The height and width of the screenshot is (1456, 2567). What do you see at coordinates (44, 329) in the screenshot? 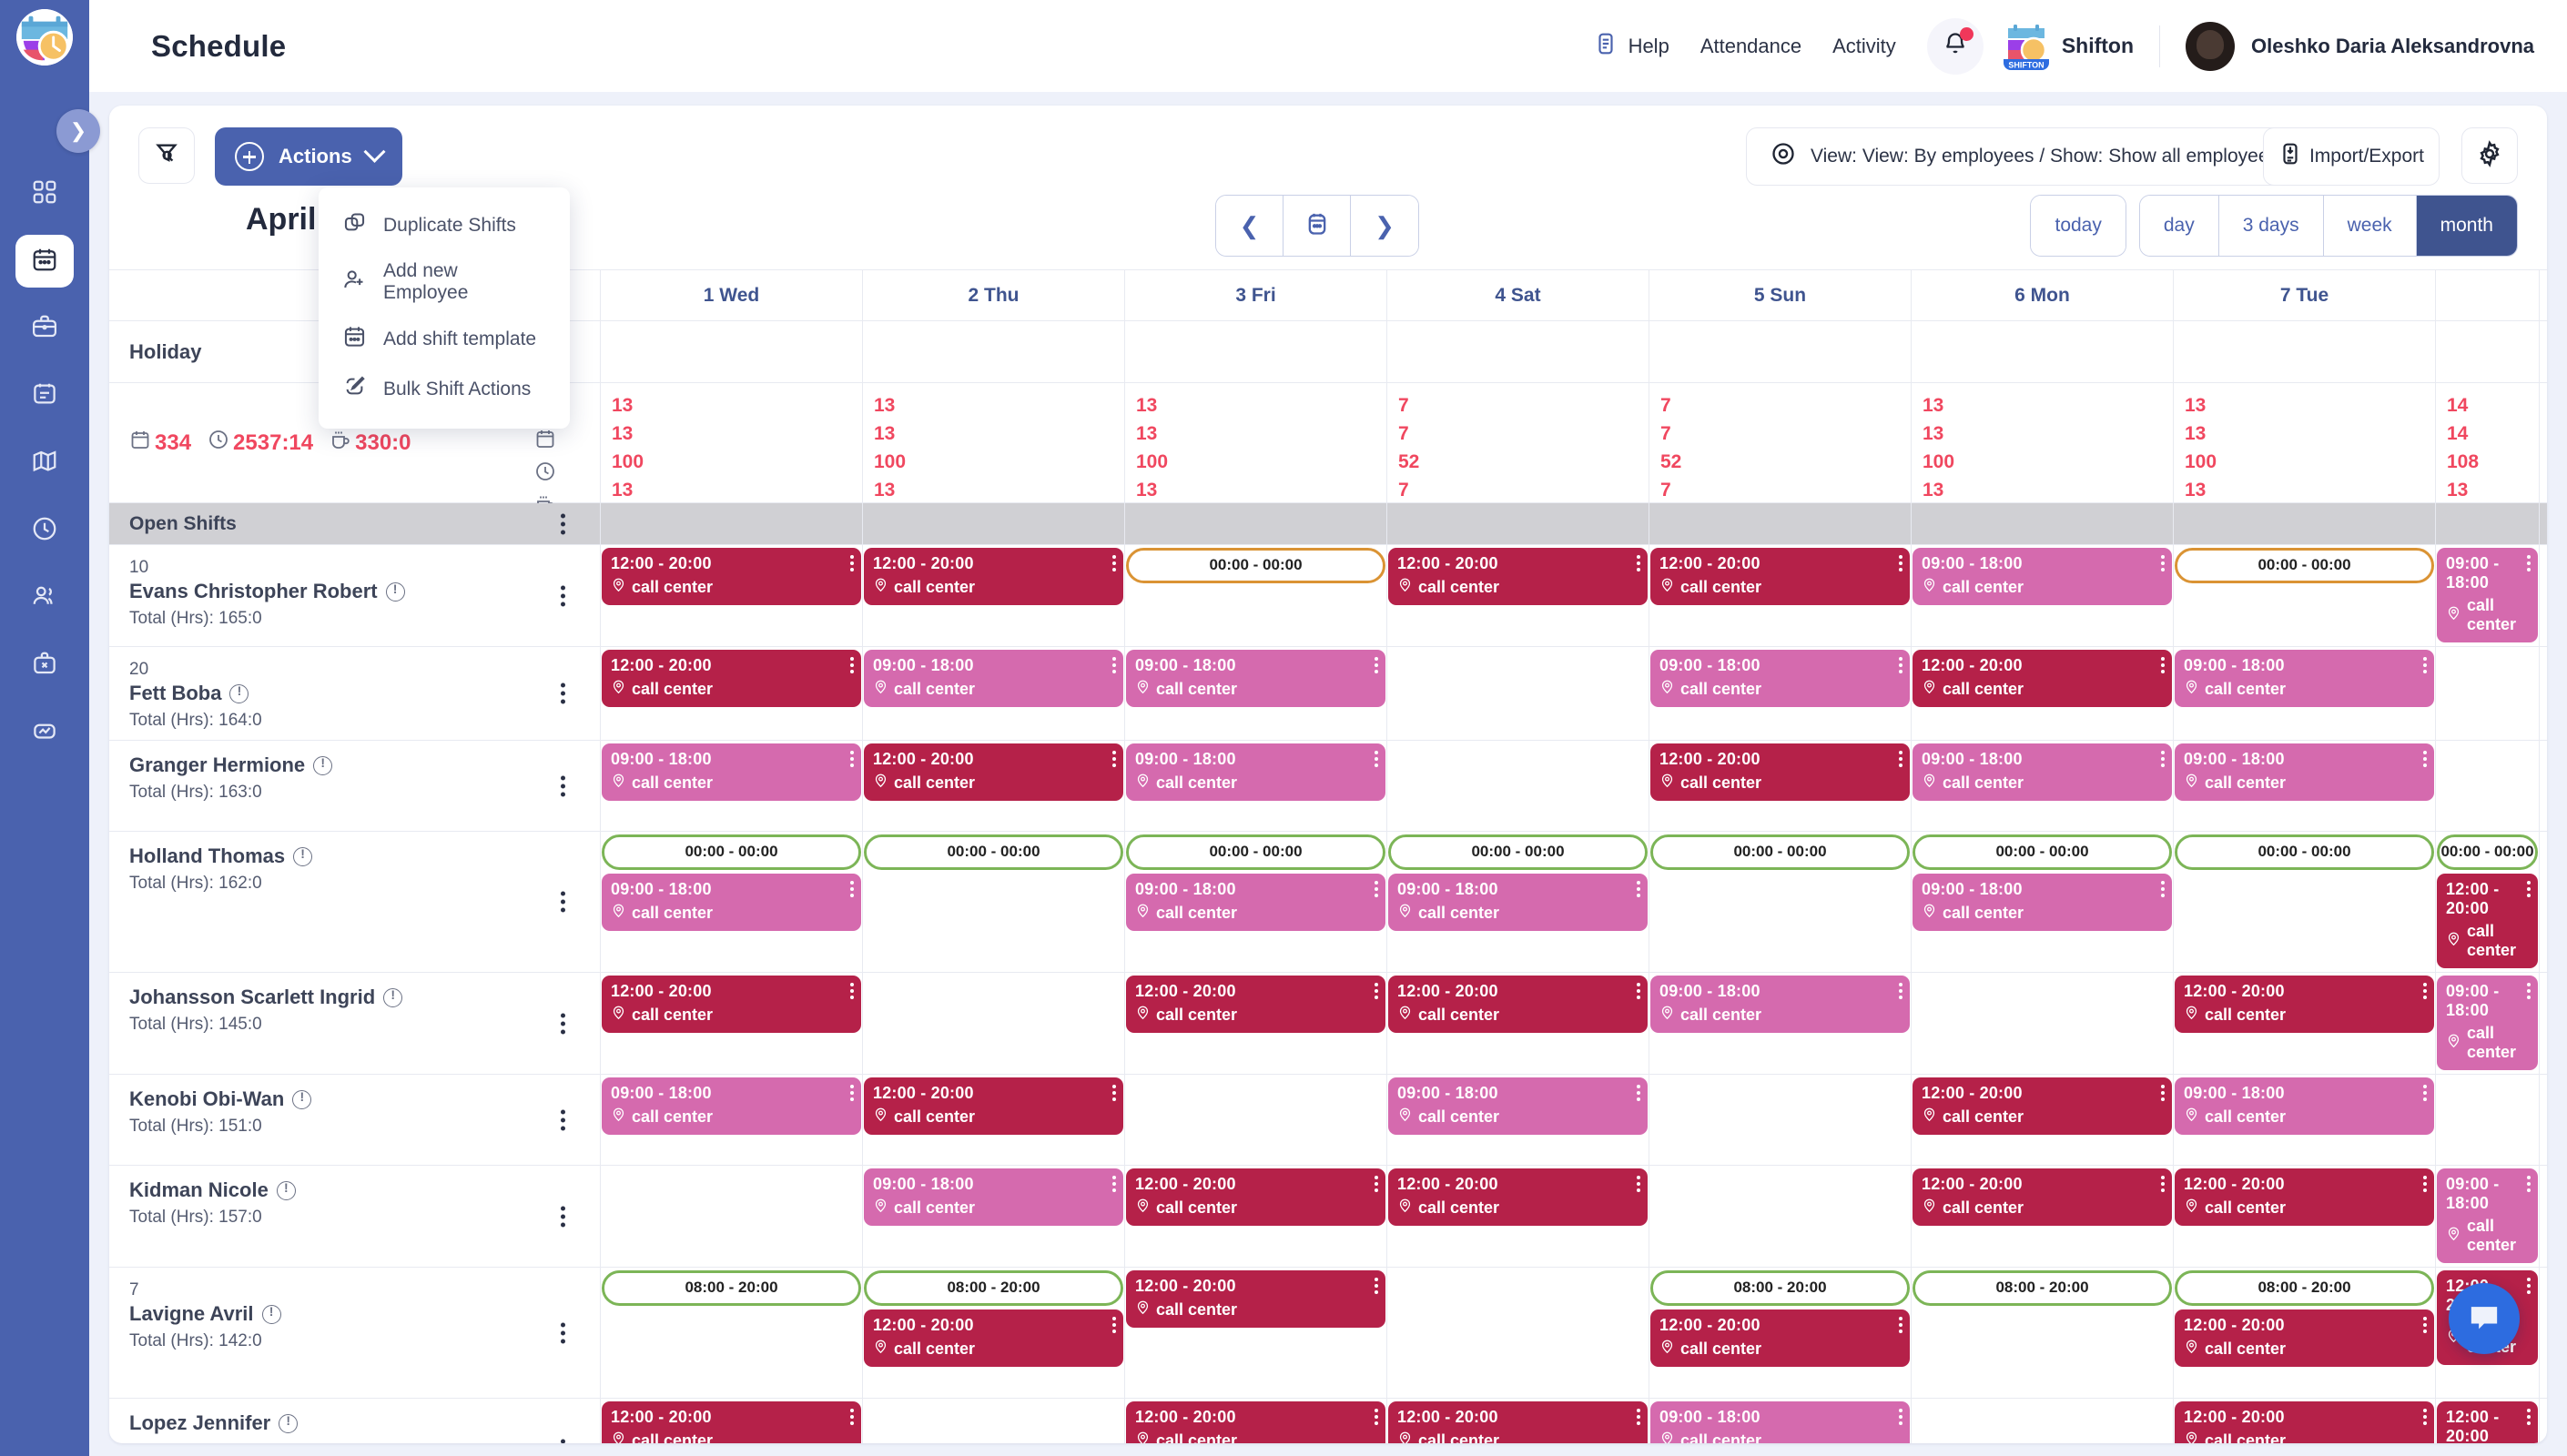
I see `sidebar-item-jobs` at bounding box center [44, 329].